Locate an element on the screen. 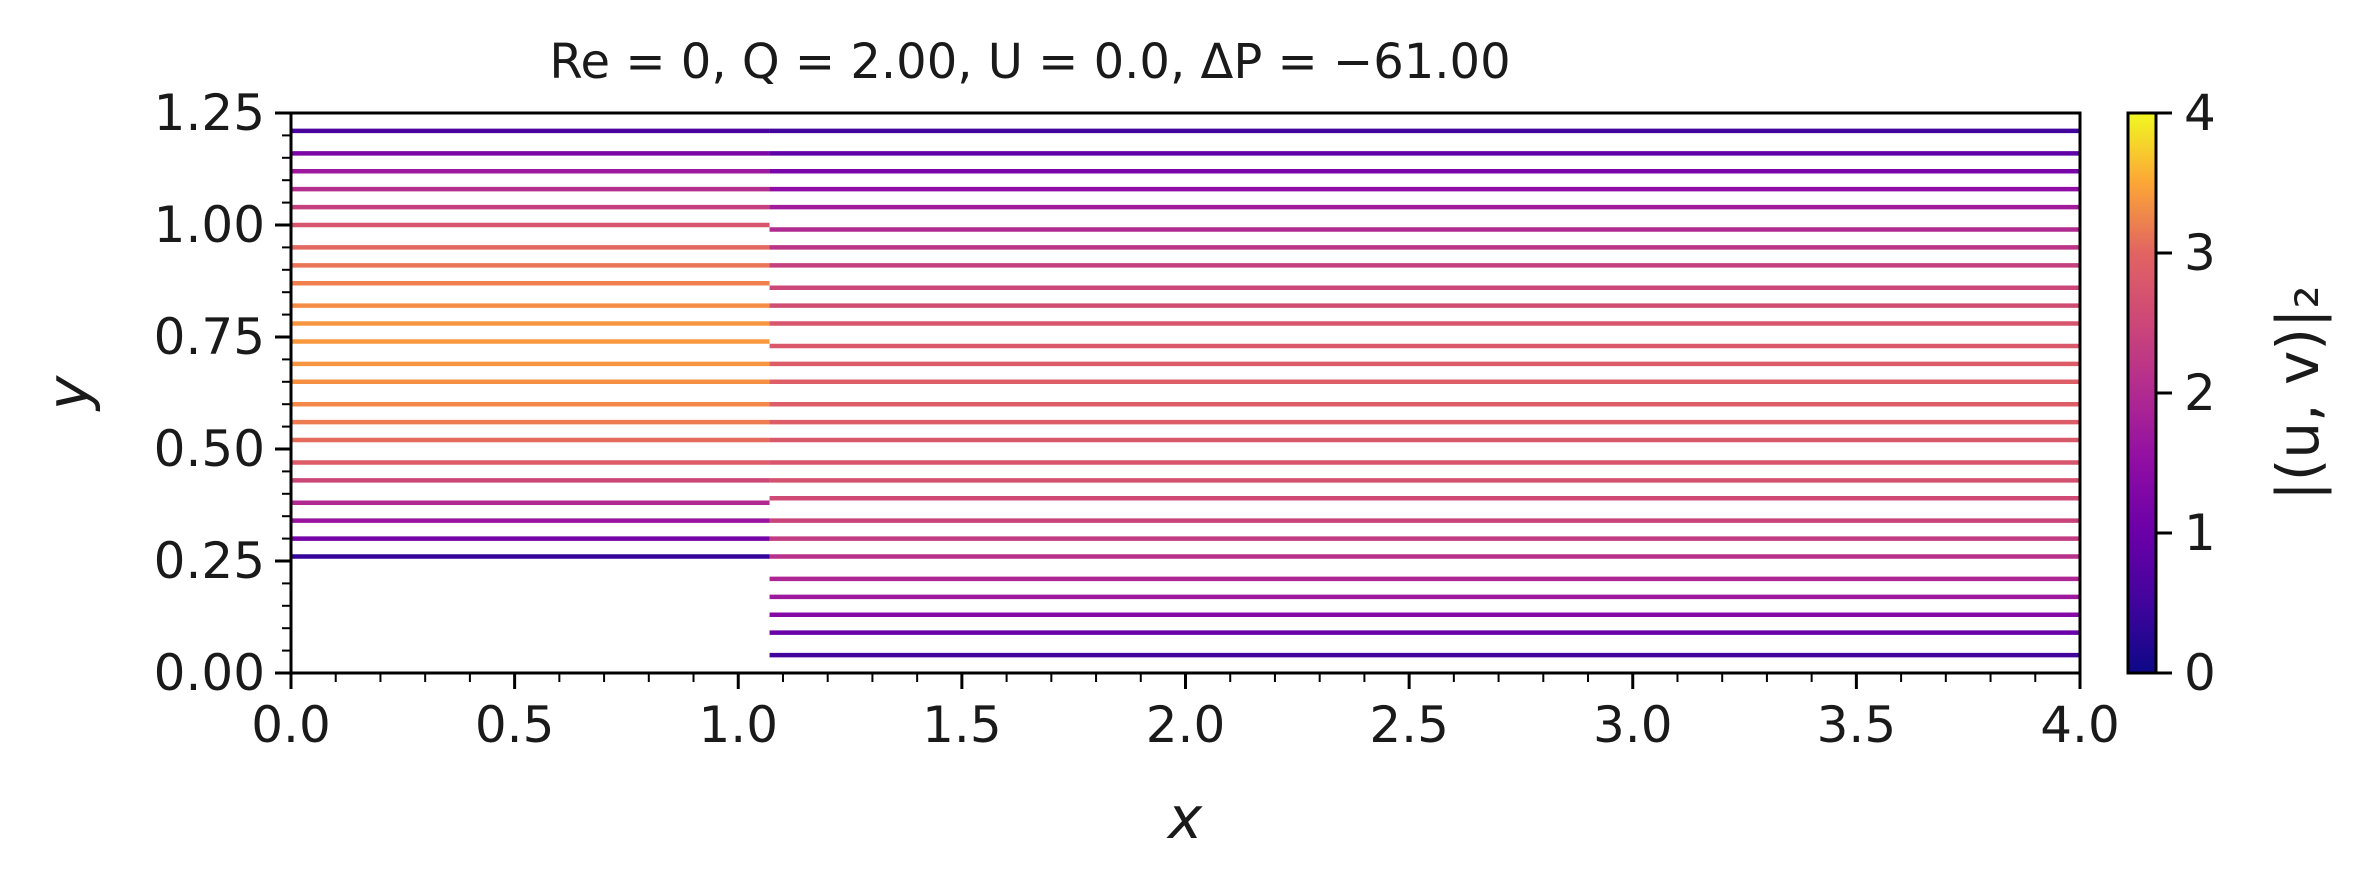 The height and width of the screenshot is (894, 2359). x-tick-label: 2.0 is located at coordinates (1186, 725).